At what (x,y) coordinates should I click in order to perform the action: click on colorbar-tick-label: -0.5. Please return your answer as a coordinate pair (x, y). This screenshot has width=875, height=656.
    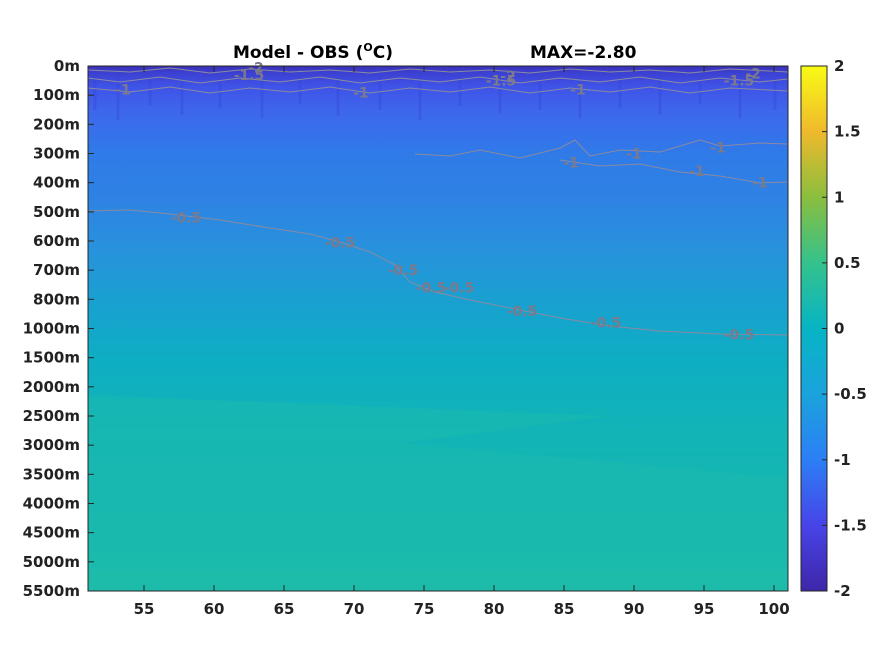
    Looking at the image, I should click on (850, 394).